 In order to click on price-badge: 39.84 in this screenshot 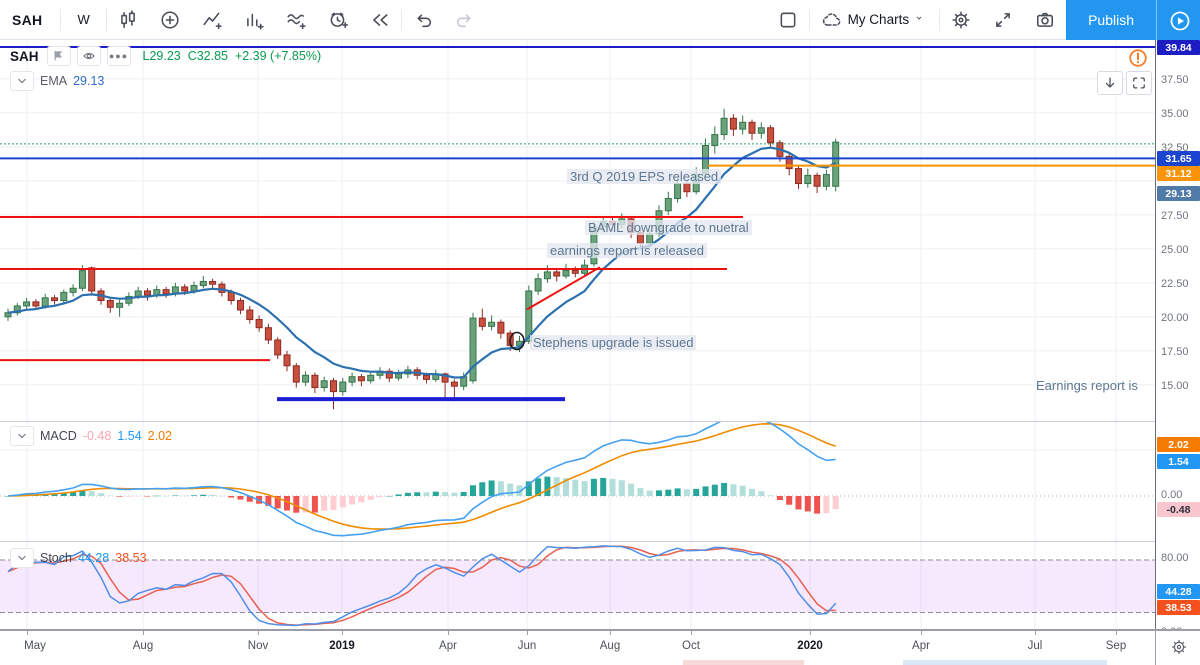, I will do `click(1178, 47)`.